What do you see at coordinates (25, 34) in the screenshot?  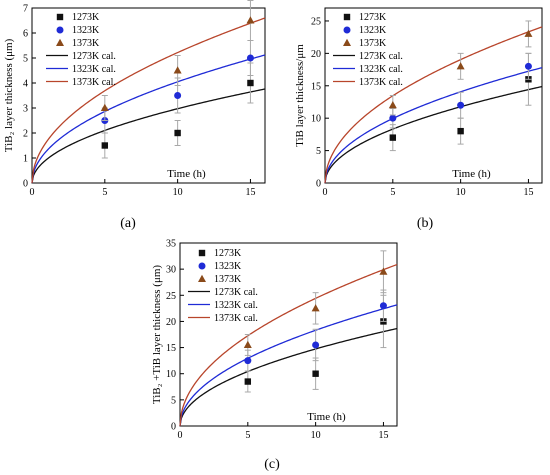 I see `y-tick-label: 6` at bounding box center [25, 34].